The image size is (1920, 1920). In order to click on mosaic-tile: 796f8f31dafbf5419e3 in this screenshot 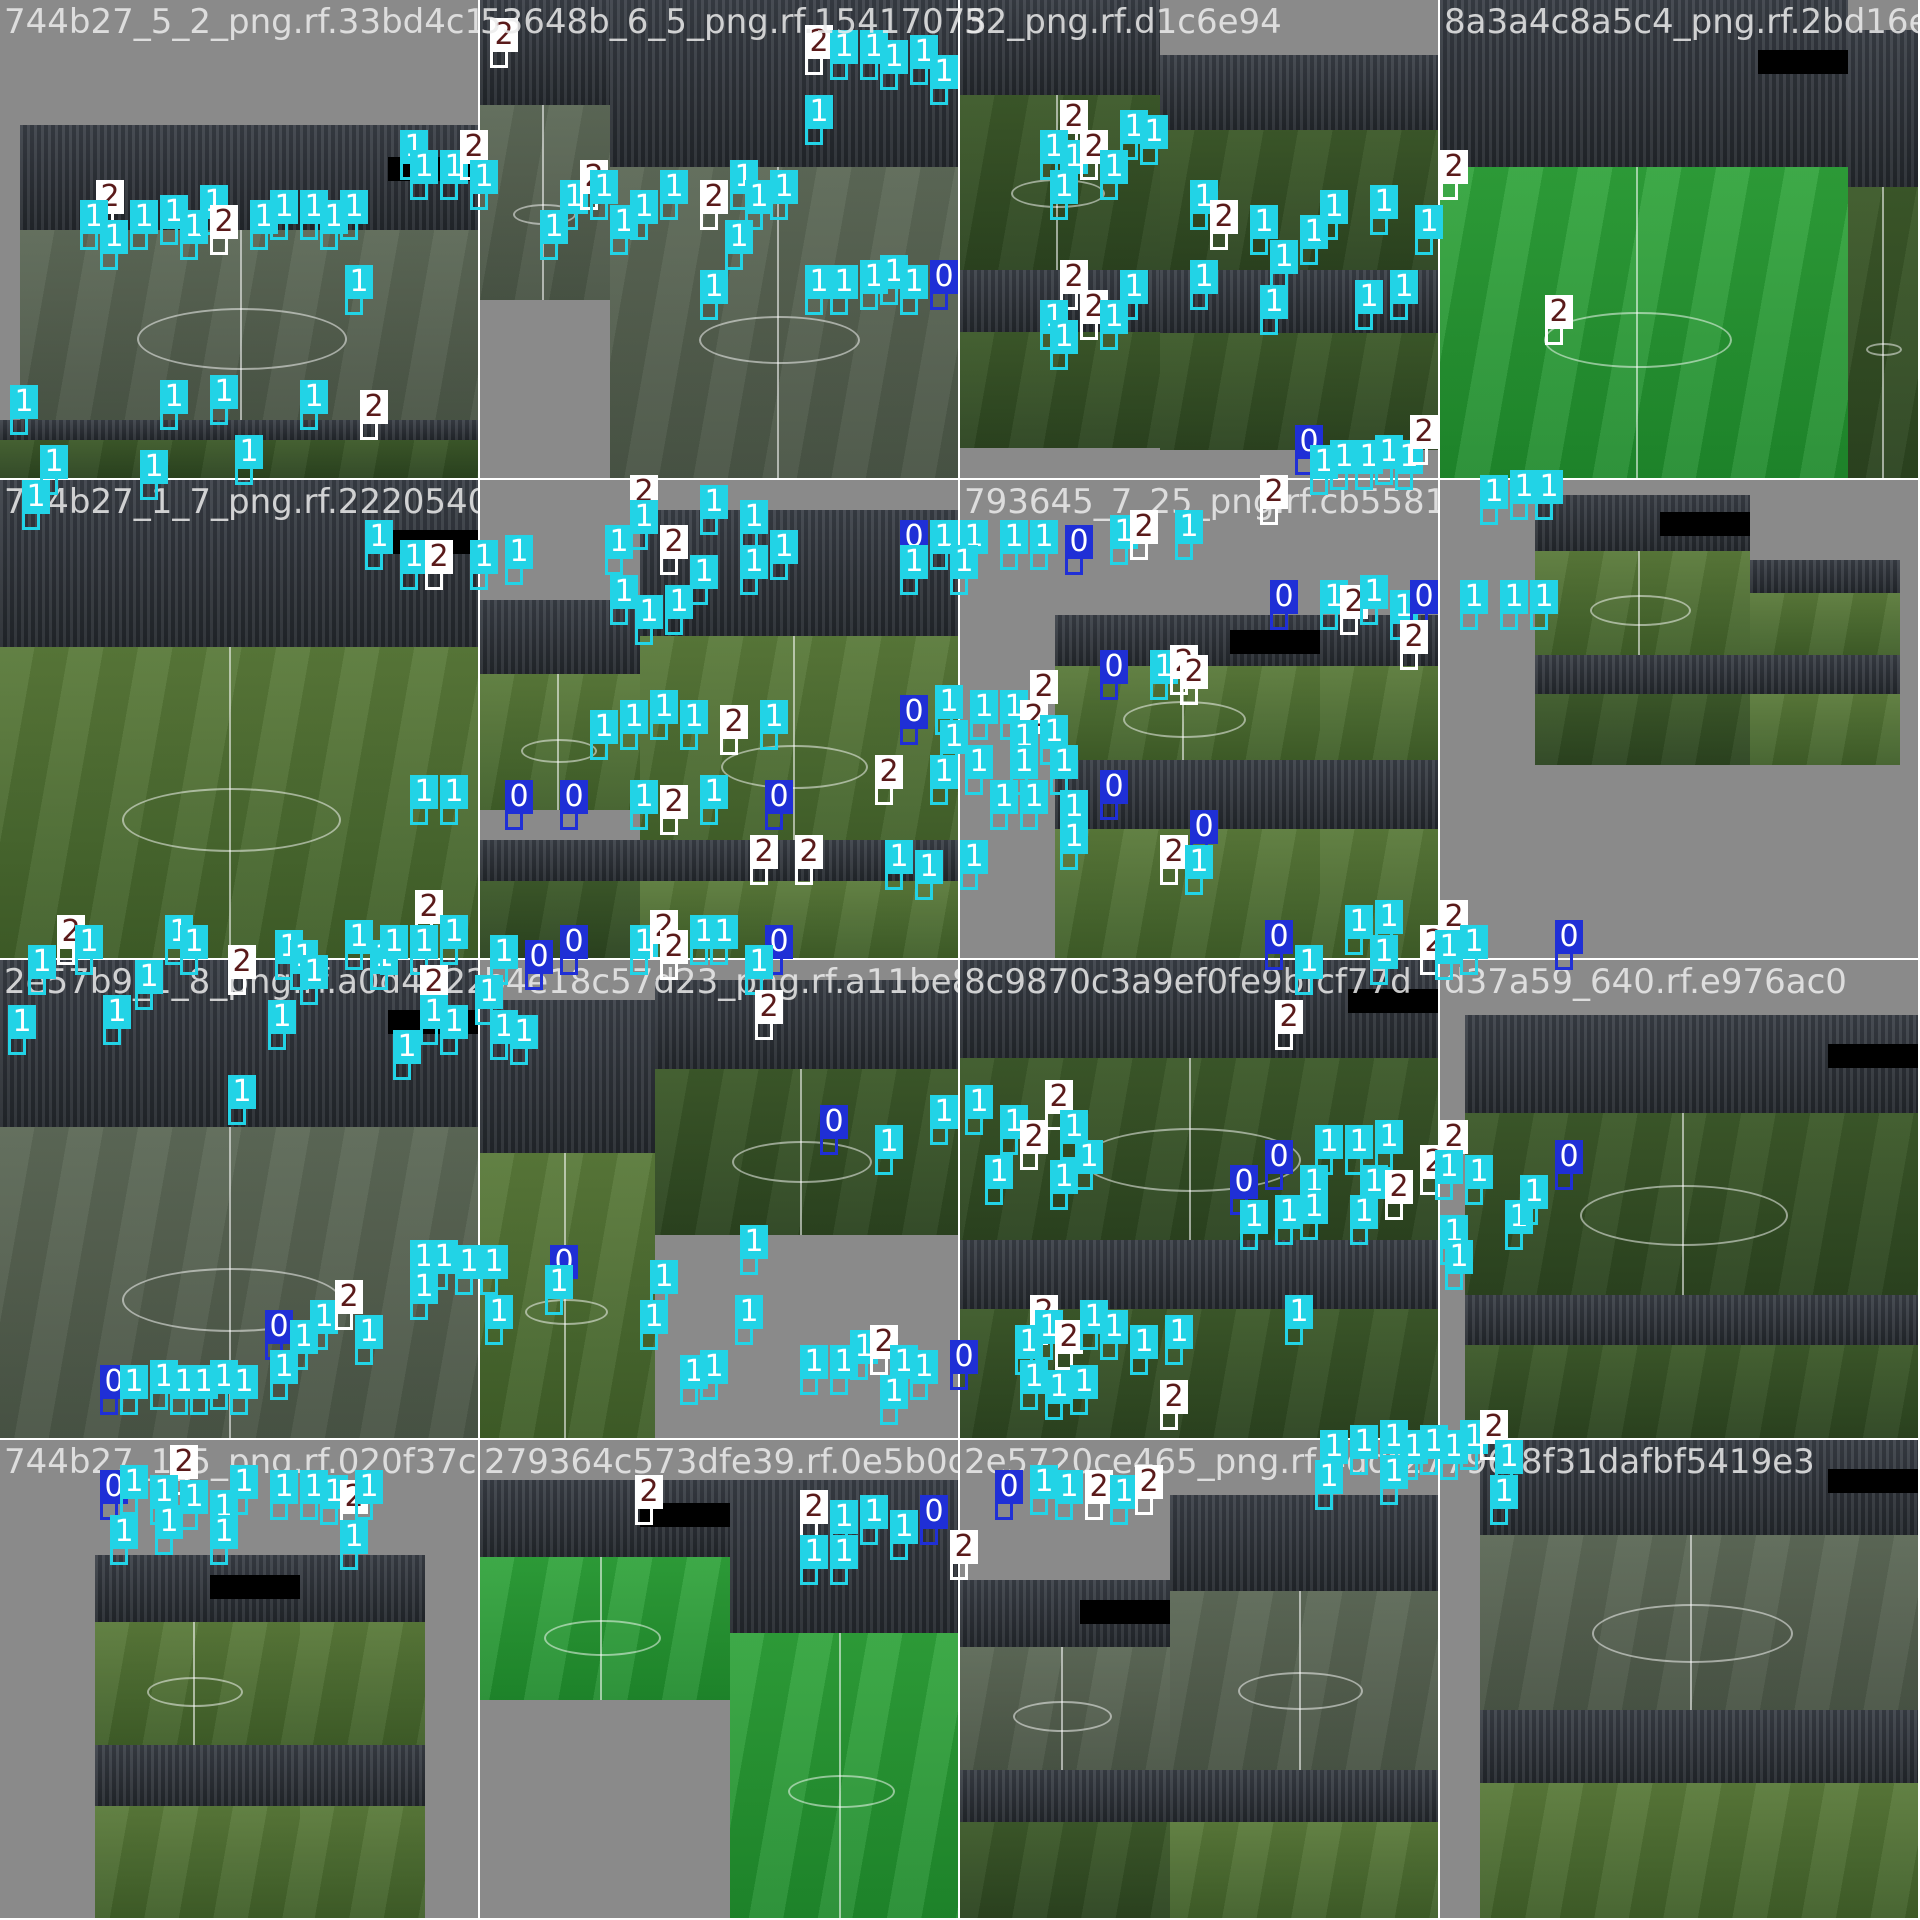, I will do `click(1679, 1679)`.